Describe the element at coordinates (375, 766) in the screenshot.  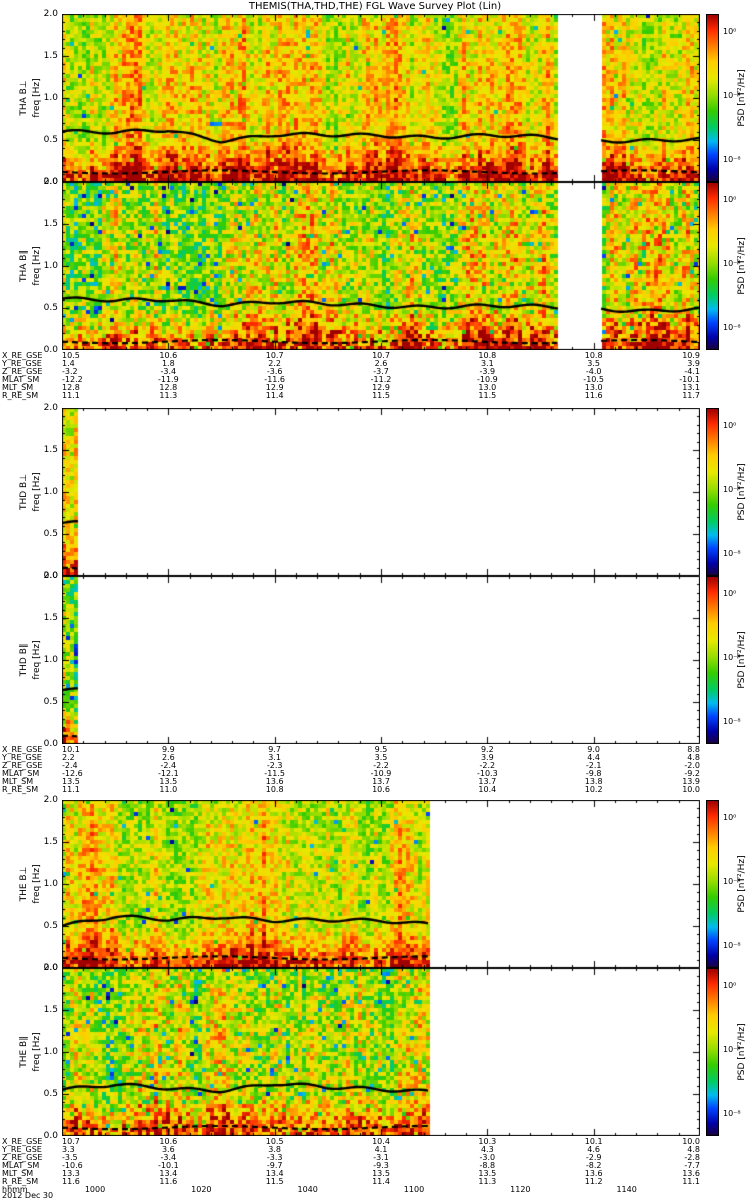
I see `ephemeris-row: Z_RE_GSE -2.4 -2.4 -2.3 -2.2 -2.2 -2.1 -2.0` at that location.